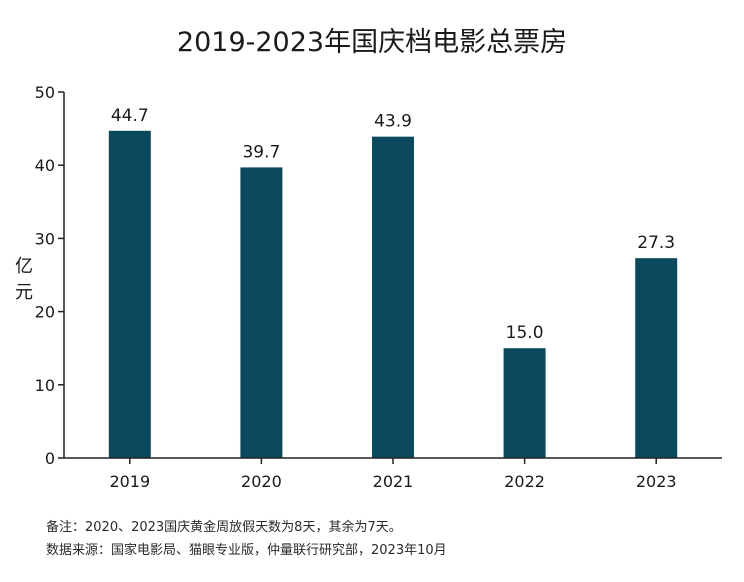 This screenshot has width=744, height=582. Describe the element at coordinates (524, 481) in the screenshot. I see `x-tick-label: 2022` at that location.